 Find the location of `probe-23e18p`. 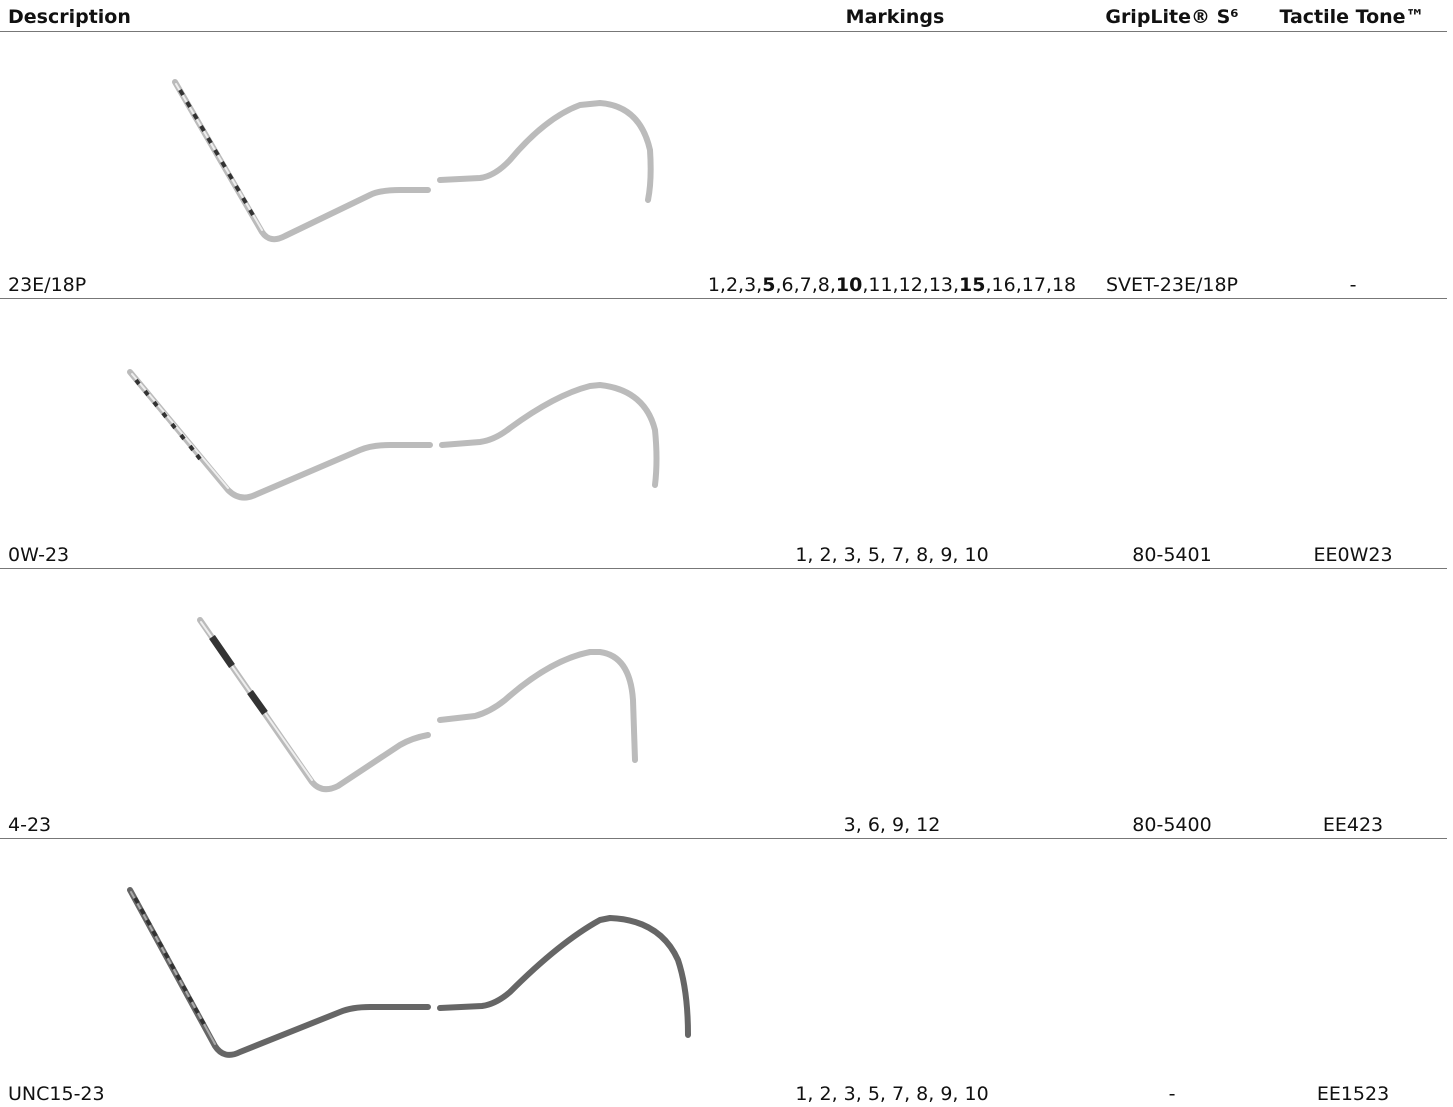

probe-23e18p is located at coordinates (413, 161).